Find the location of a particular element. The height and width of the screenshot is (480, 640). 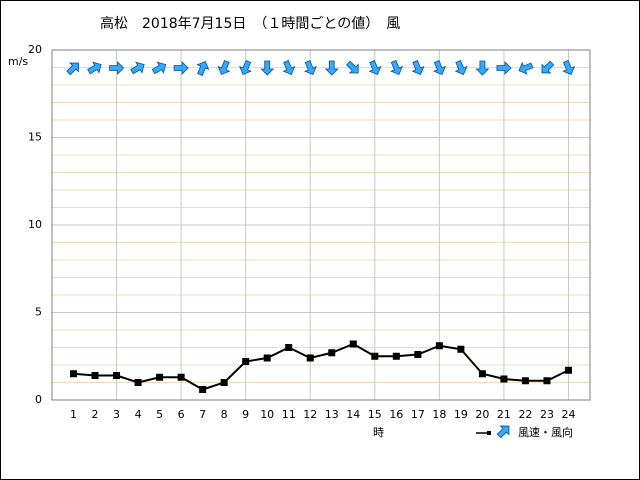

x-tick-label: 10 is located at coordinates (267, 414).